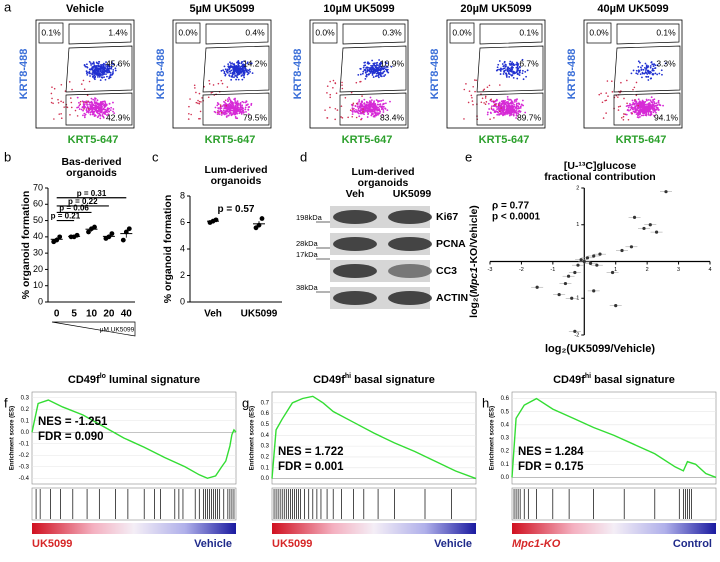 The width and height of the screenshot is (720, 562). I want to click on gate-percent: 42.9%, so click(118, 117).